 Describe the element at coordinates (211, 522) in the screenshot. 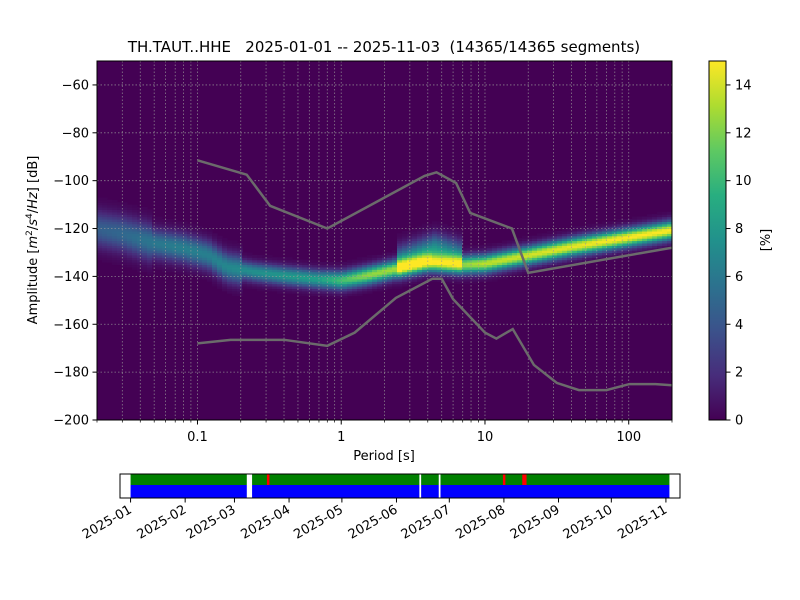

I see `timeline-tick-label: 2025-03` at that location.